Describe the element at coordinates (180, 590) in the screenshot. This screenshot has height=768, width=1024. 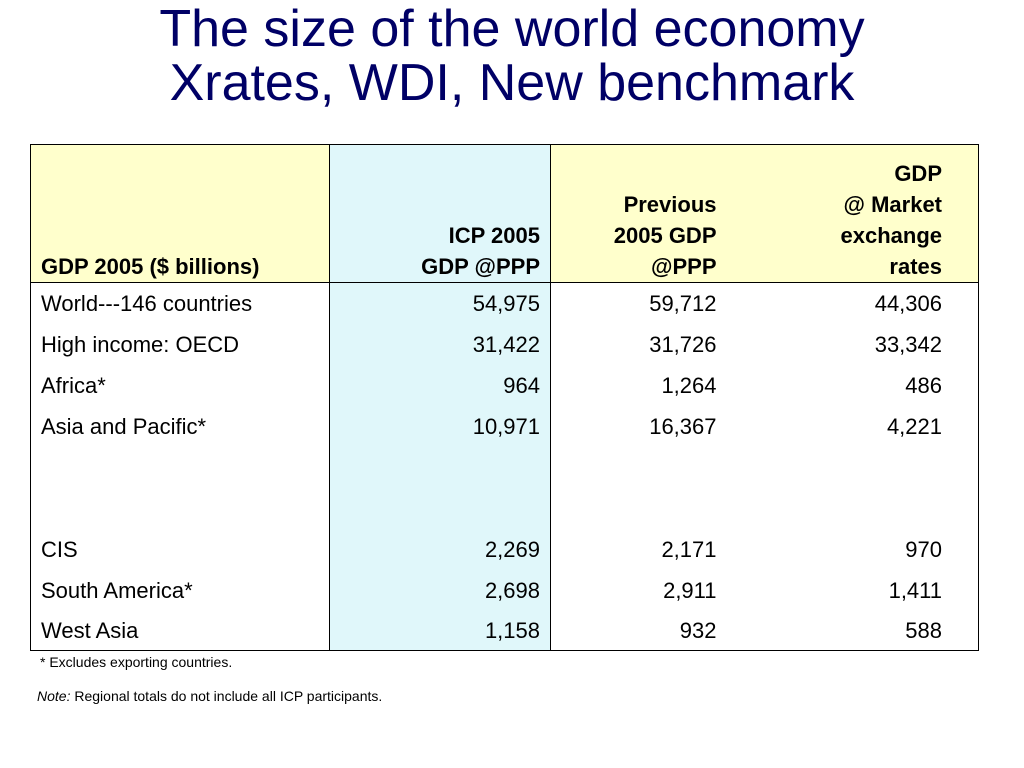
I see `region-cell: South America*` at that location.